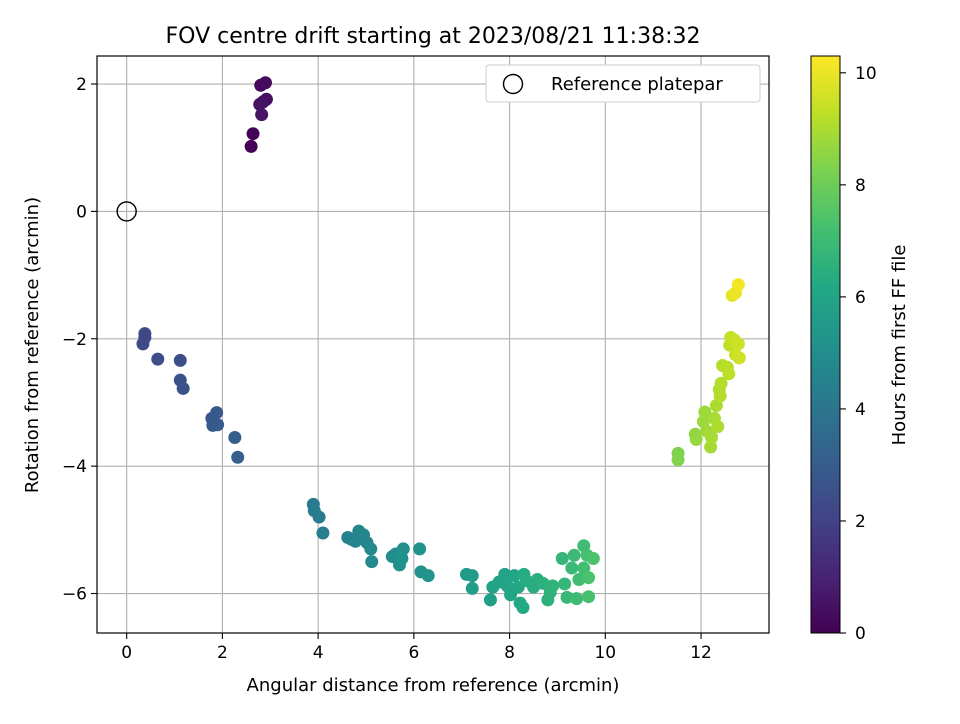  I want to click on y-tick-label: −4, so click(74, 467).